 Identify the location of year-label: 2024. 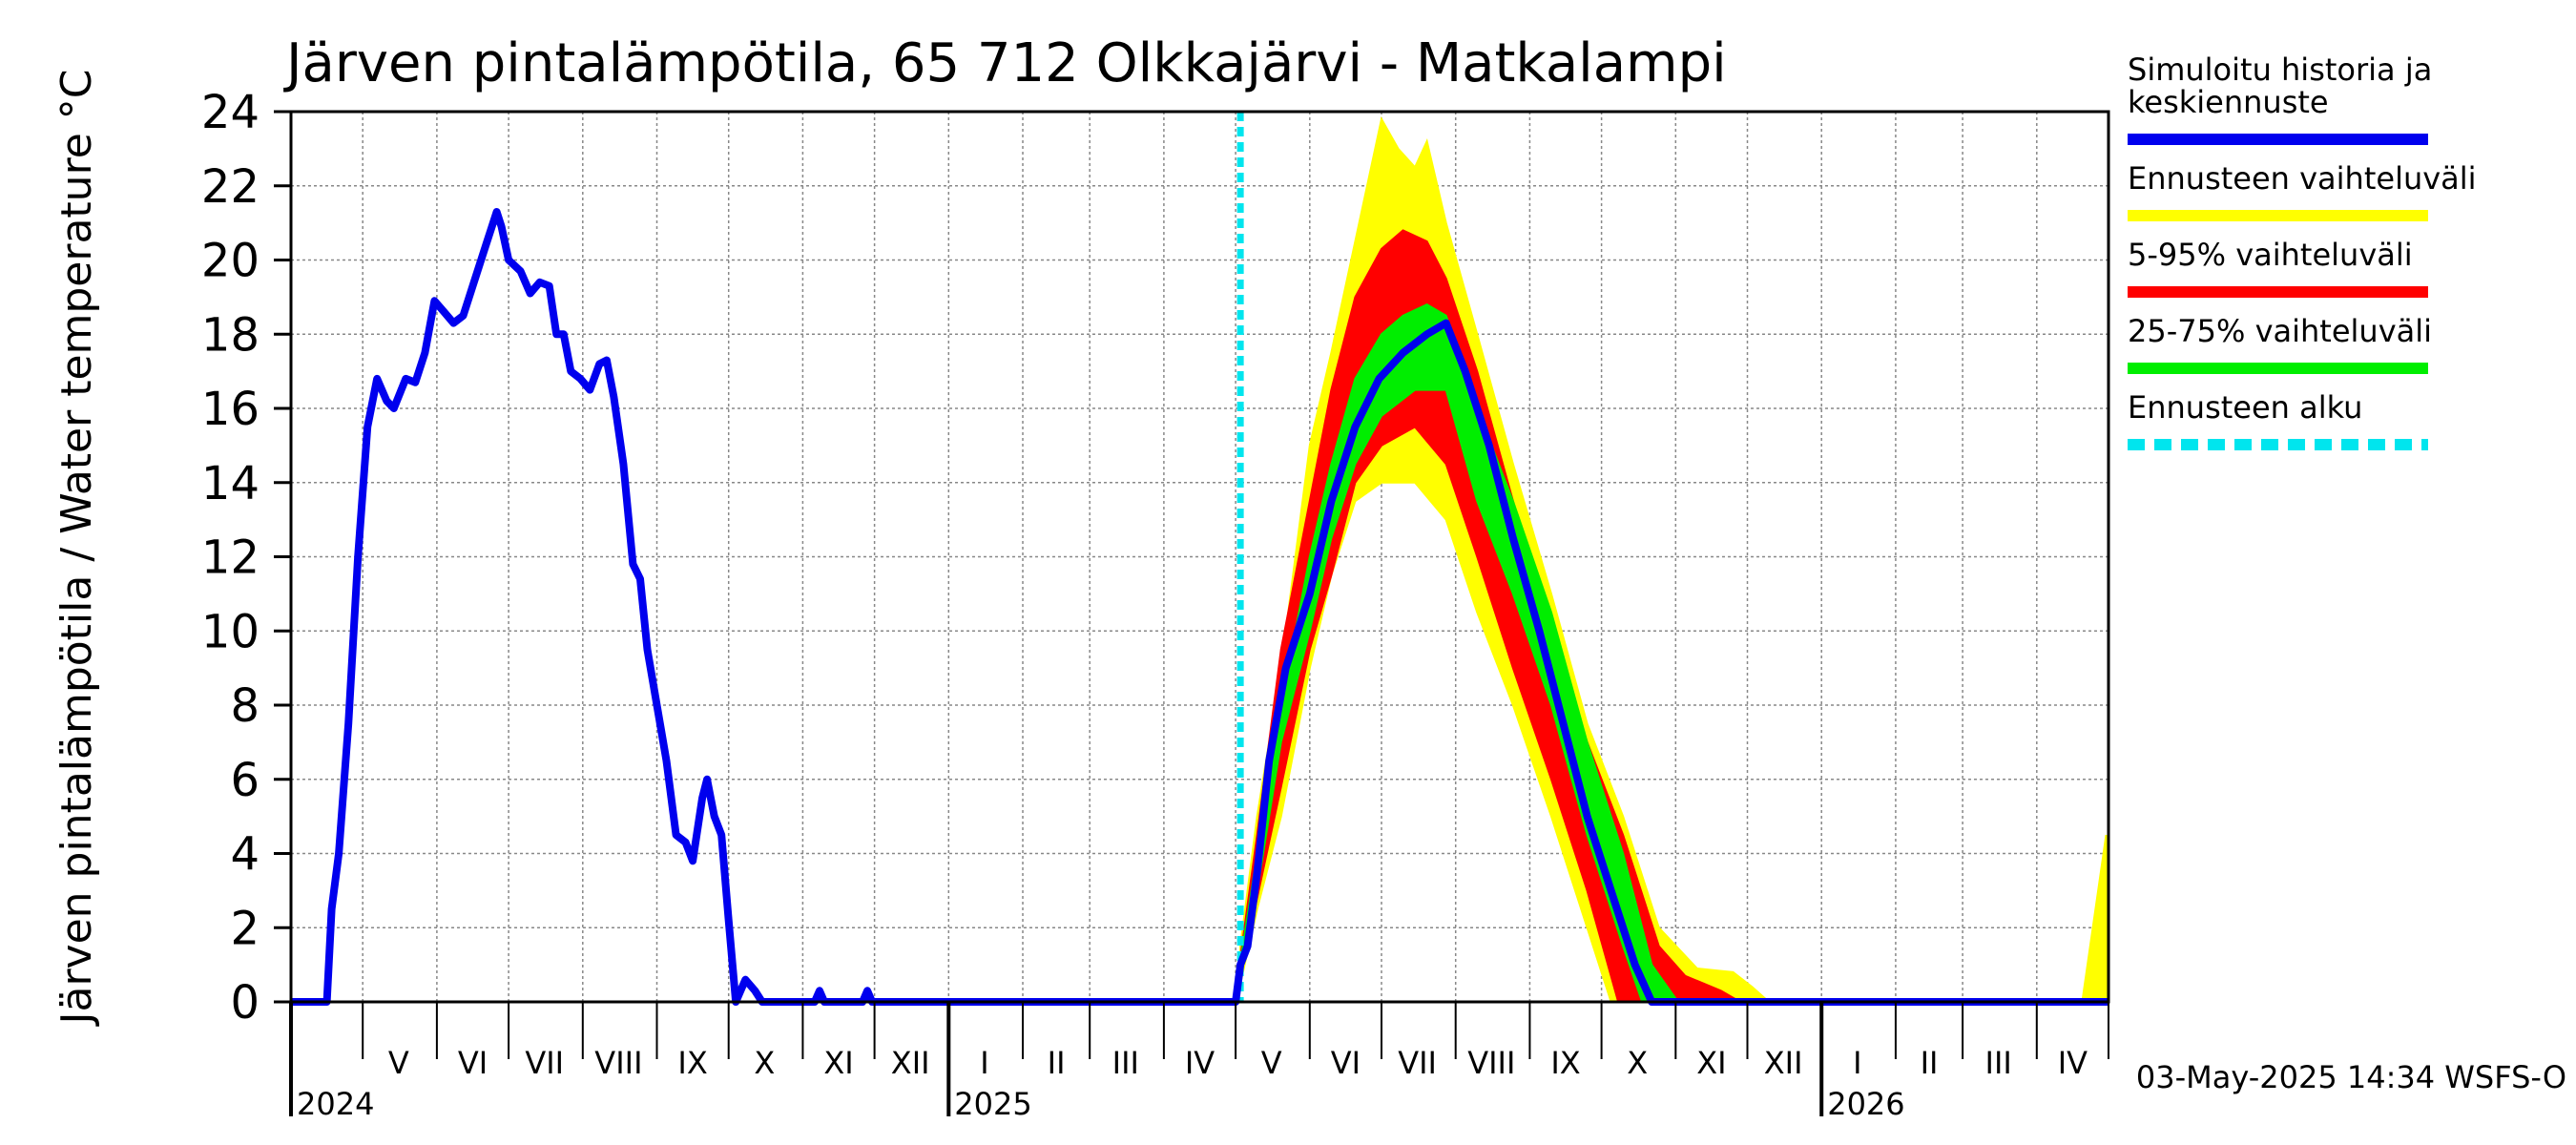
(335, 1104).